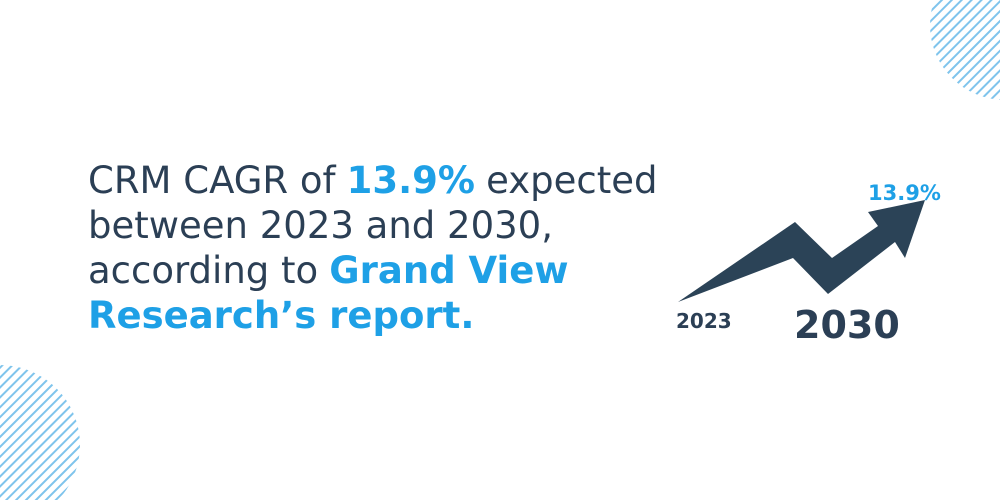 This screenshot has width=1000, height=500. I want to click on growth-arrow, so click(801, 251).